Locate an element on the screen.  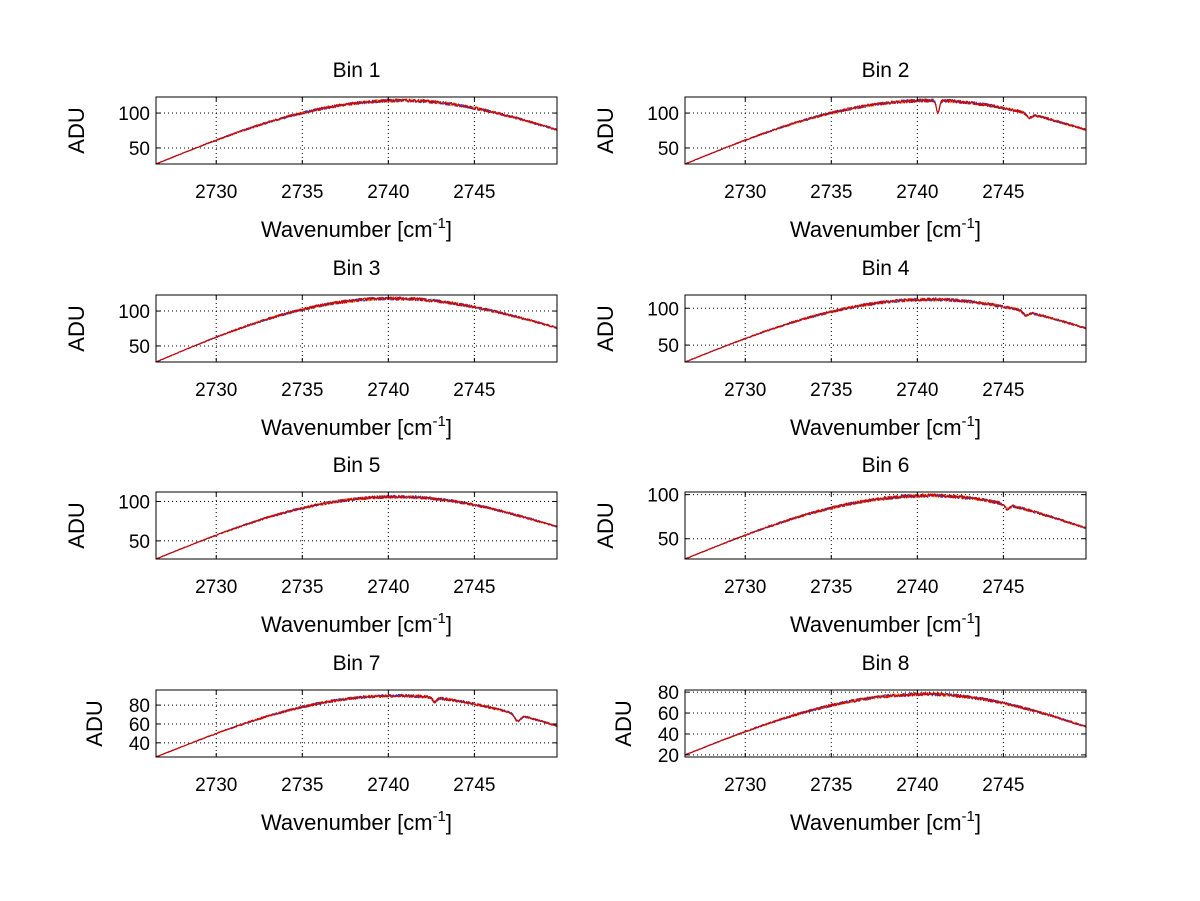
chart-title: Bin 2 is located at coordinates (886, 70).